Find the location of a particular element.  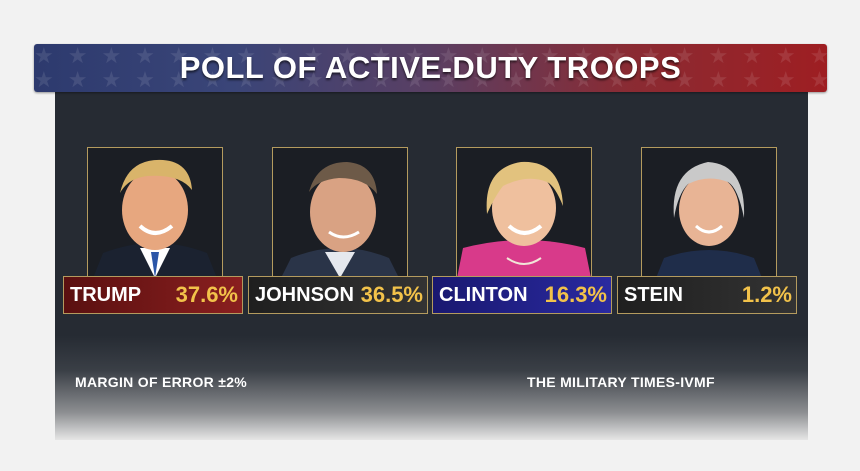

candidate-card-trump: TRUMP 37.6% is located at coordinates (154, 232).